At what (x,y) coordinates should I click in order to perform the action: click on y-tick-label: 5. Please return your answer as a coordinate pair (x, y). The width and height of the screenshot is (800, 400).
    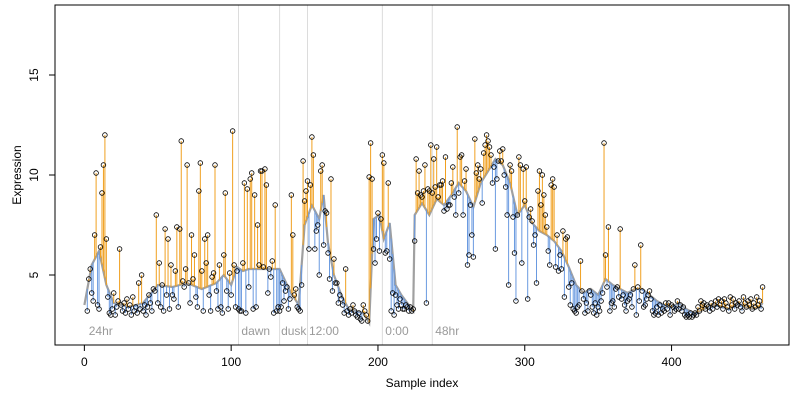
    Looking at the image, I should click on (34, 274).